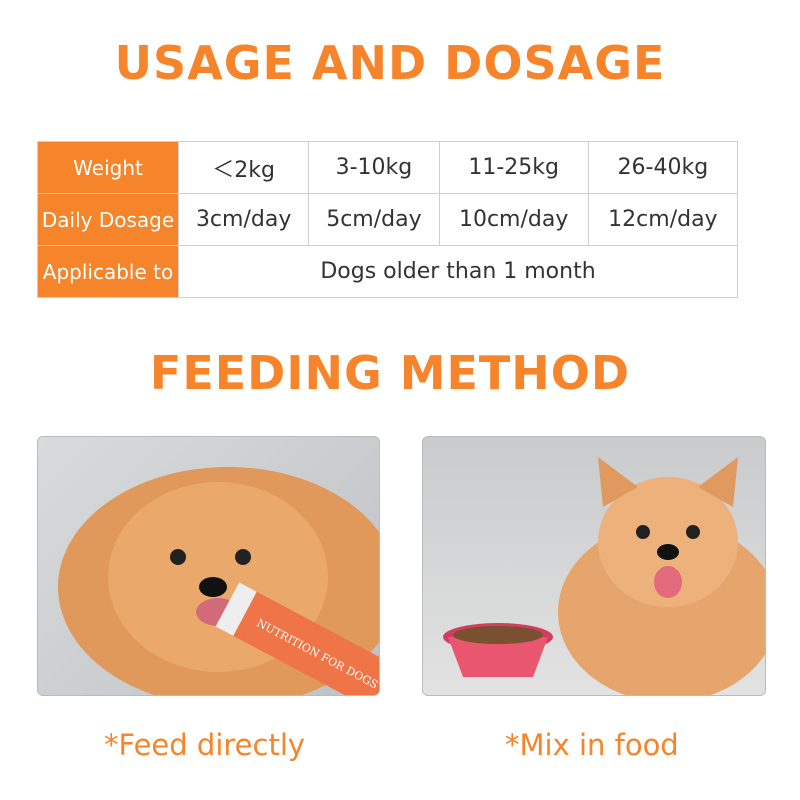 This screenshot has width=800, height=800. What do you see at coordinates (205, 745) in the screenshot?
I see `caption-feed-directly: *Feed directly` at bounding box center [205, 745].